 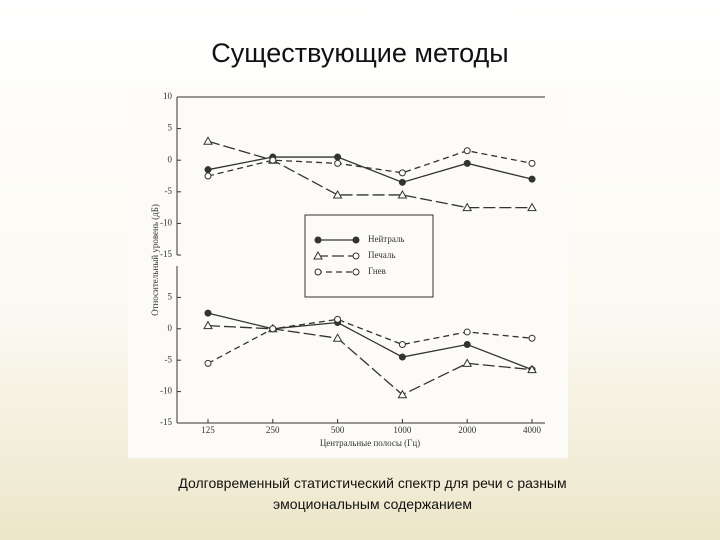 I want to click on slide-title: Существующие методы, so click(x=360, y=53).